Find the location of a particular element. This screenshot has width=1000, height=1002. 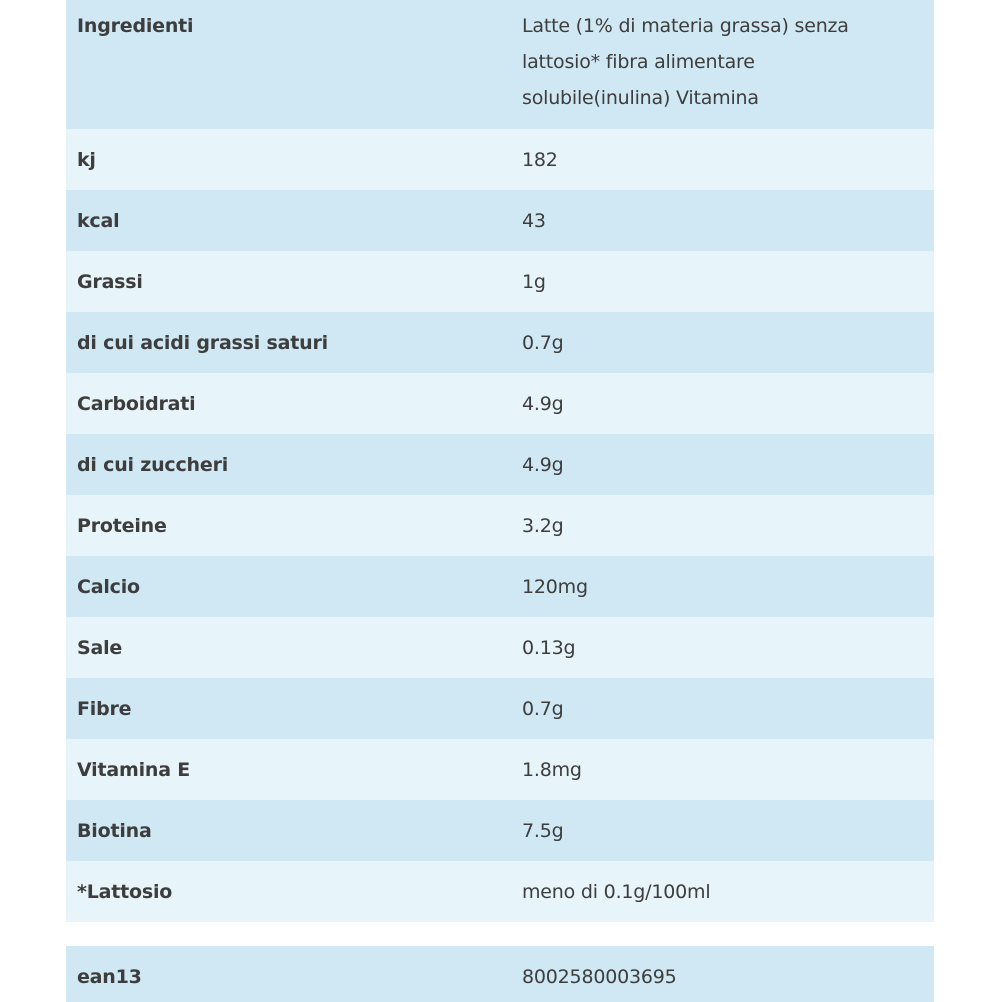

ingredients-line: lattosio* fibra alimentare is located at coordinates (638, 62).